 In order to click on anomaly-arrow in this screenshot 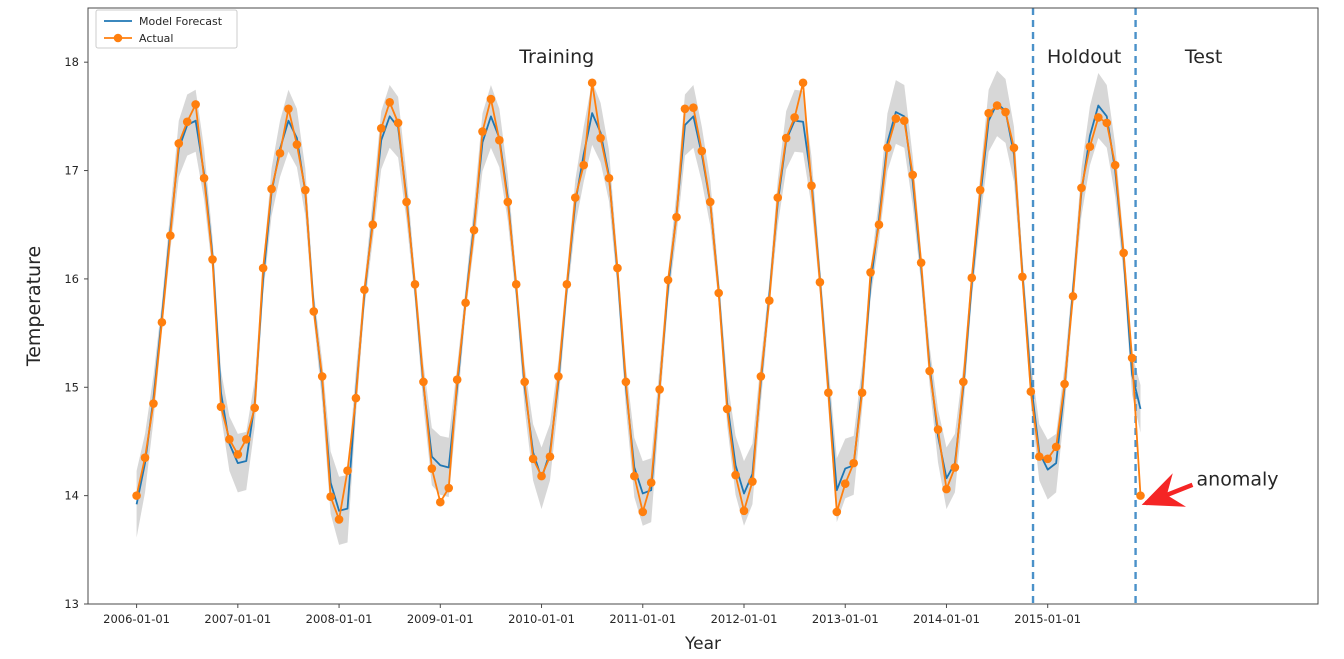, I will do `click(1167, 490)`.